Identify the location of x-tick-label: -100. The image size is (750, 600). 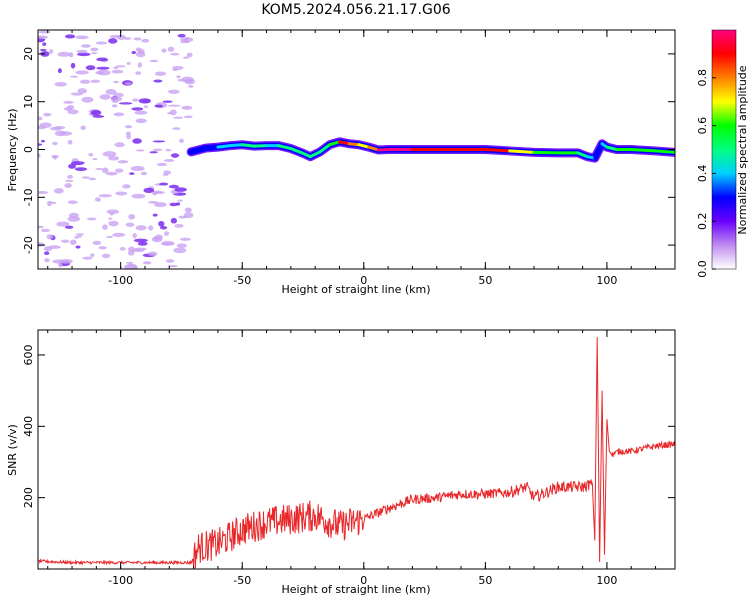
(120, 580).